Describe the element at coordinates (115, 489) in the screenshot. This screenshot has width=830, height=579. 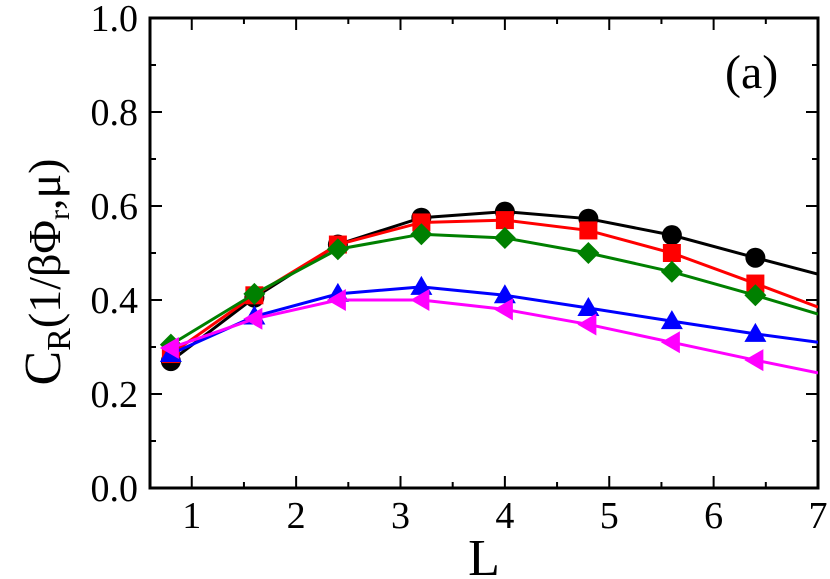
I see `y-tick-label: 0.0` at that location.